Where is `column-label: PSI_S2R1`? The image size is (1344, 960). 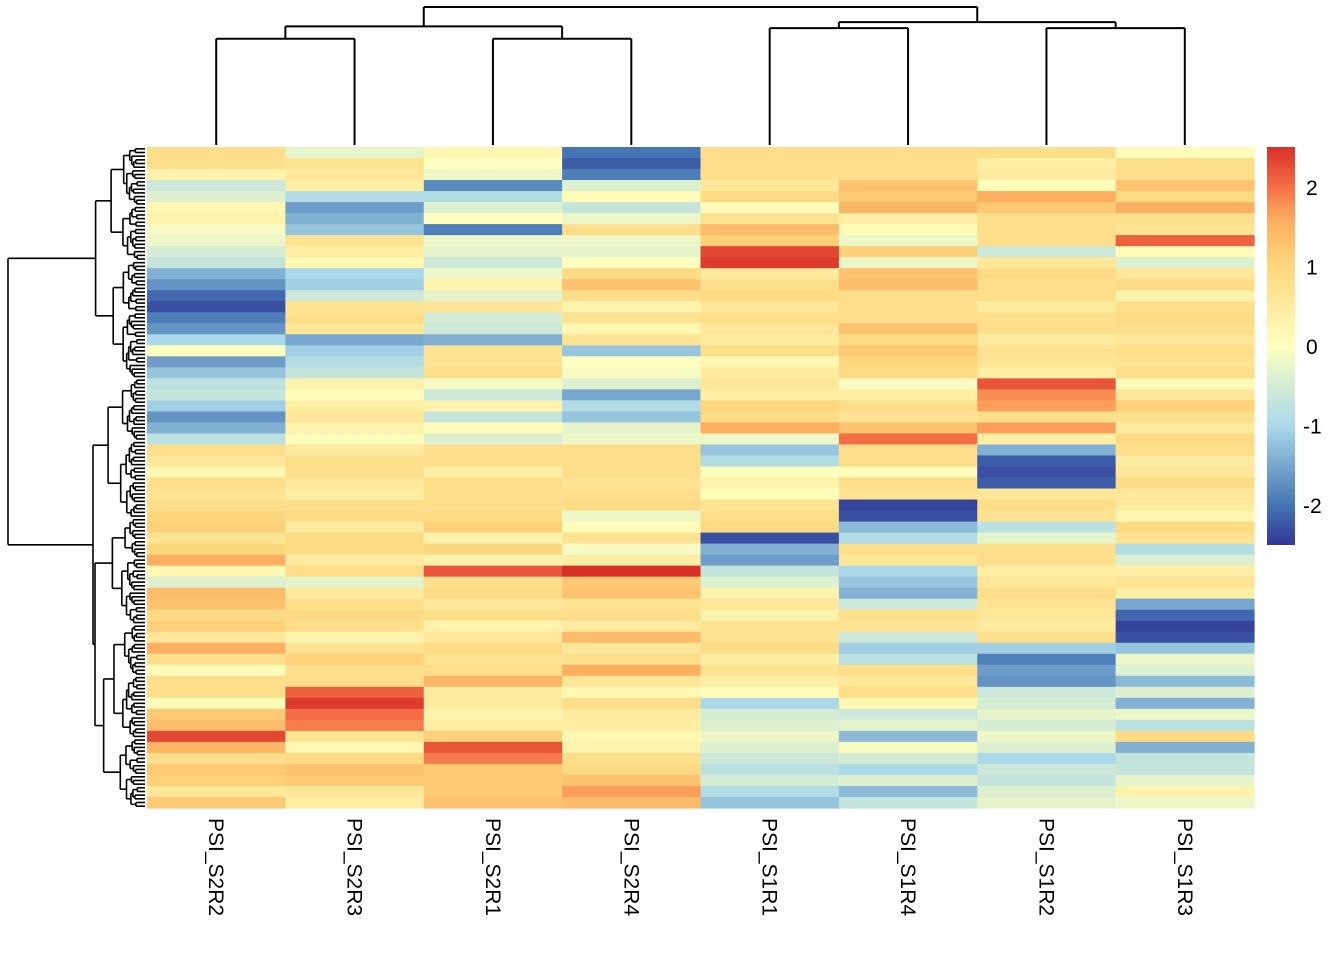
column-label: PSI_S2R1 is located at coordinates (492, 867).